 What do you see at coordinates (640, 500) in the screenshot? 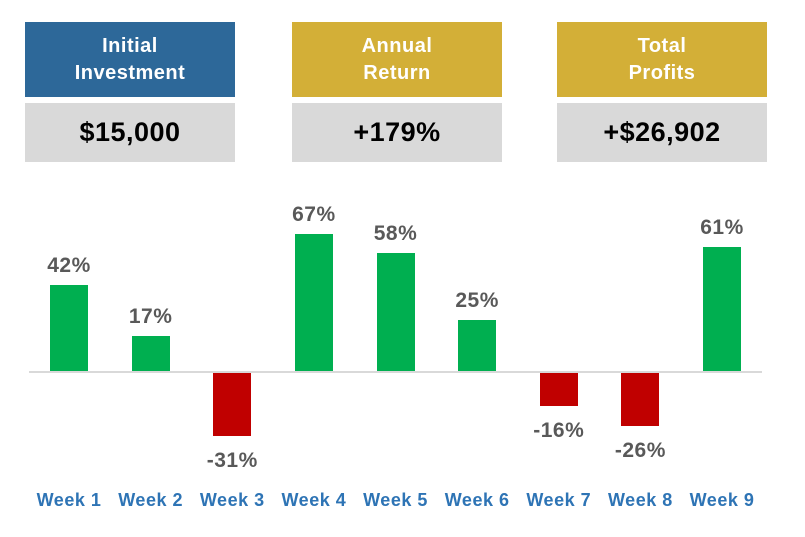
I see `axis-label-week-8: Week 8` at bounding box center [640, 500].